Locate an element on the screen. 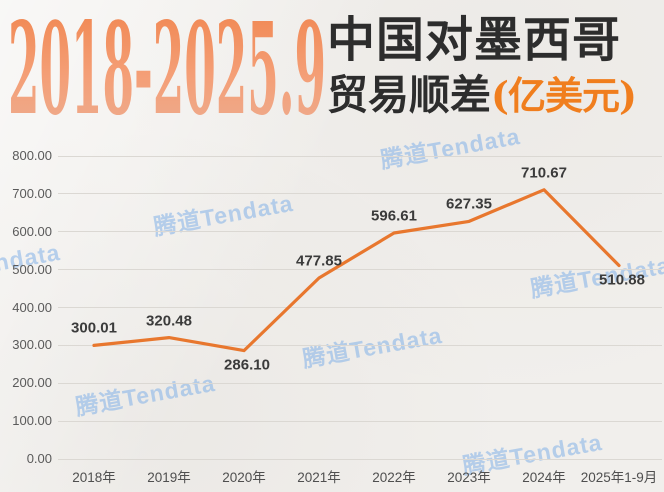  y-axis-label: 400.00 is located at coordinates (32, 307).